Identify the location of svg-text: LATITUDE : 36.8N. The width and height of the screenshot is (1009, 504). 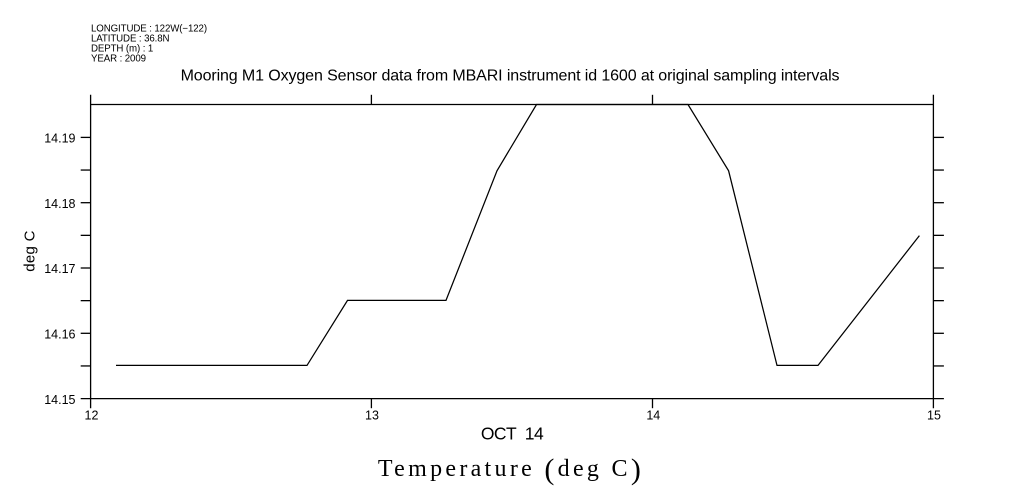
(130, 39).